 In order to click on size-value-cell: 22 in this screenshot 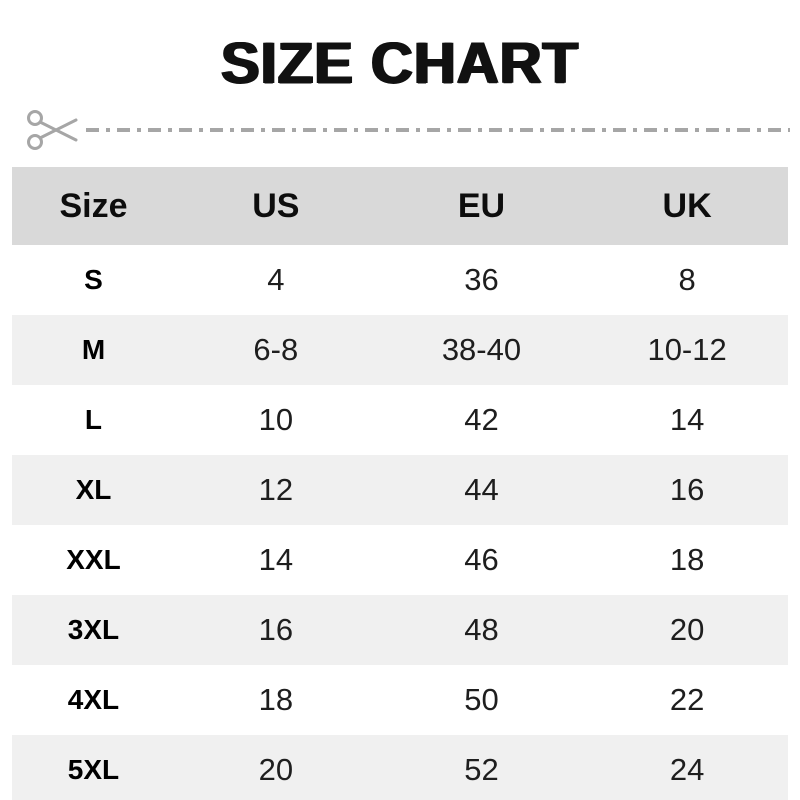, I will do `click(687, 699)`.